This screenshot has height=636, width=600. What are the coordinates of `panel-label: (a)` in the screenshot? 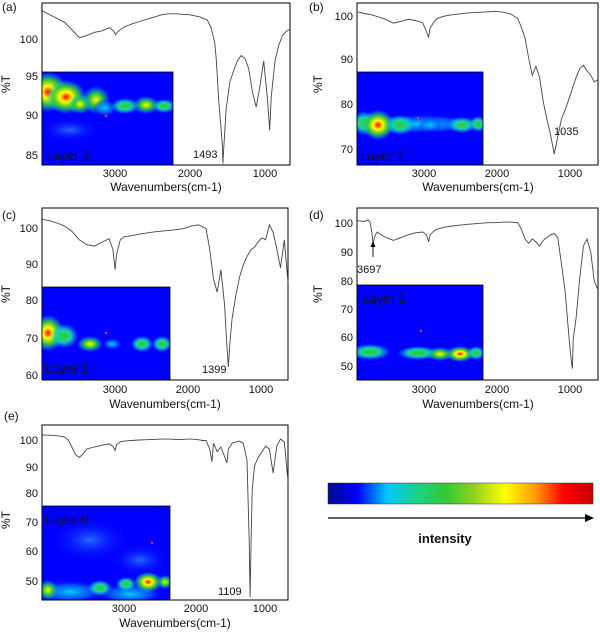 It's located at (9, 7).